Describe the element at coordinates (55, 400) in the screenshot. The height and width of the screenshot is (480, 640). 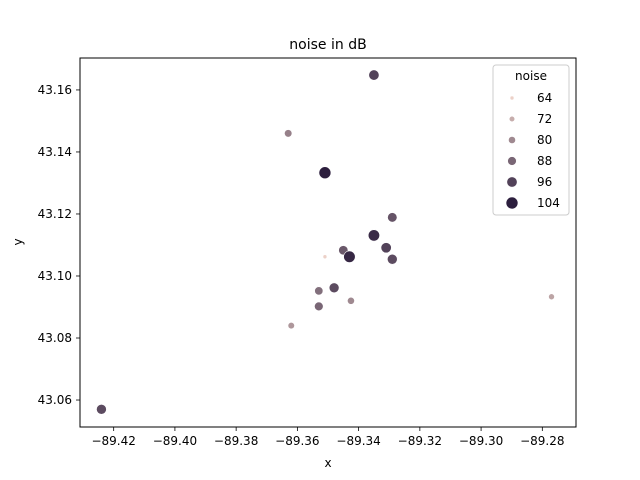
I see `y-tick-label: 43.06` at that location.